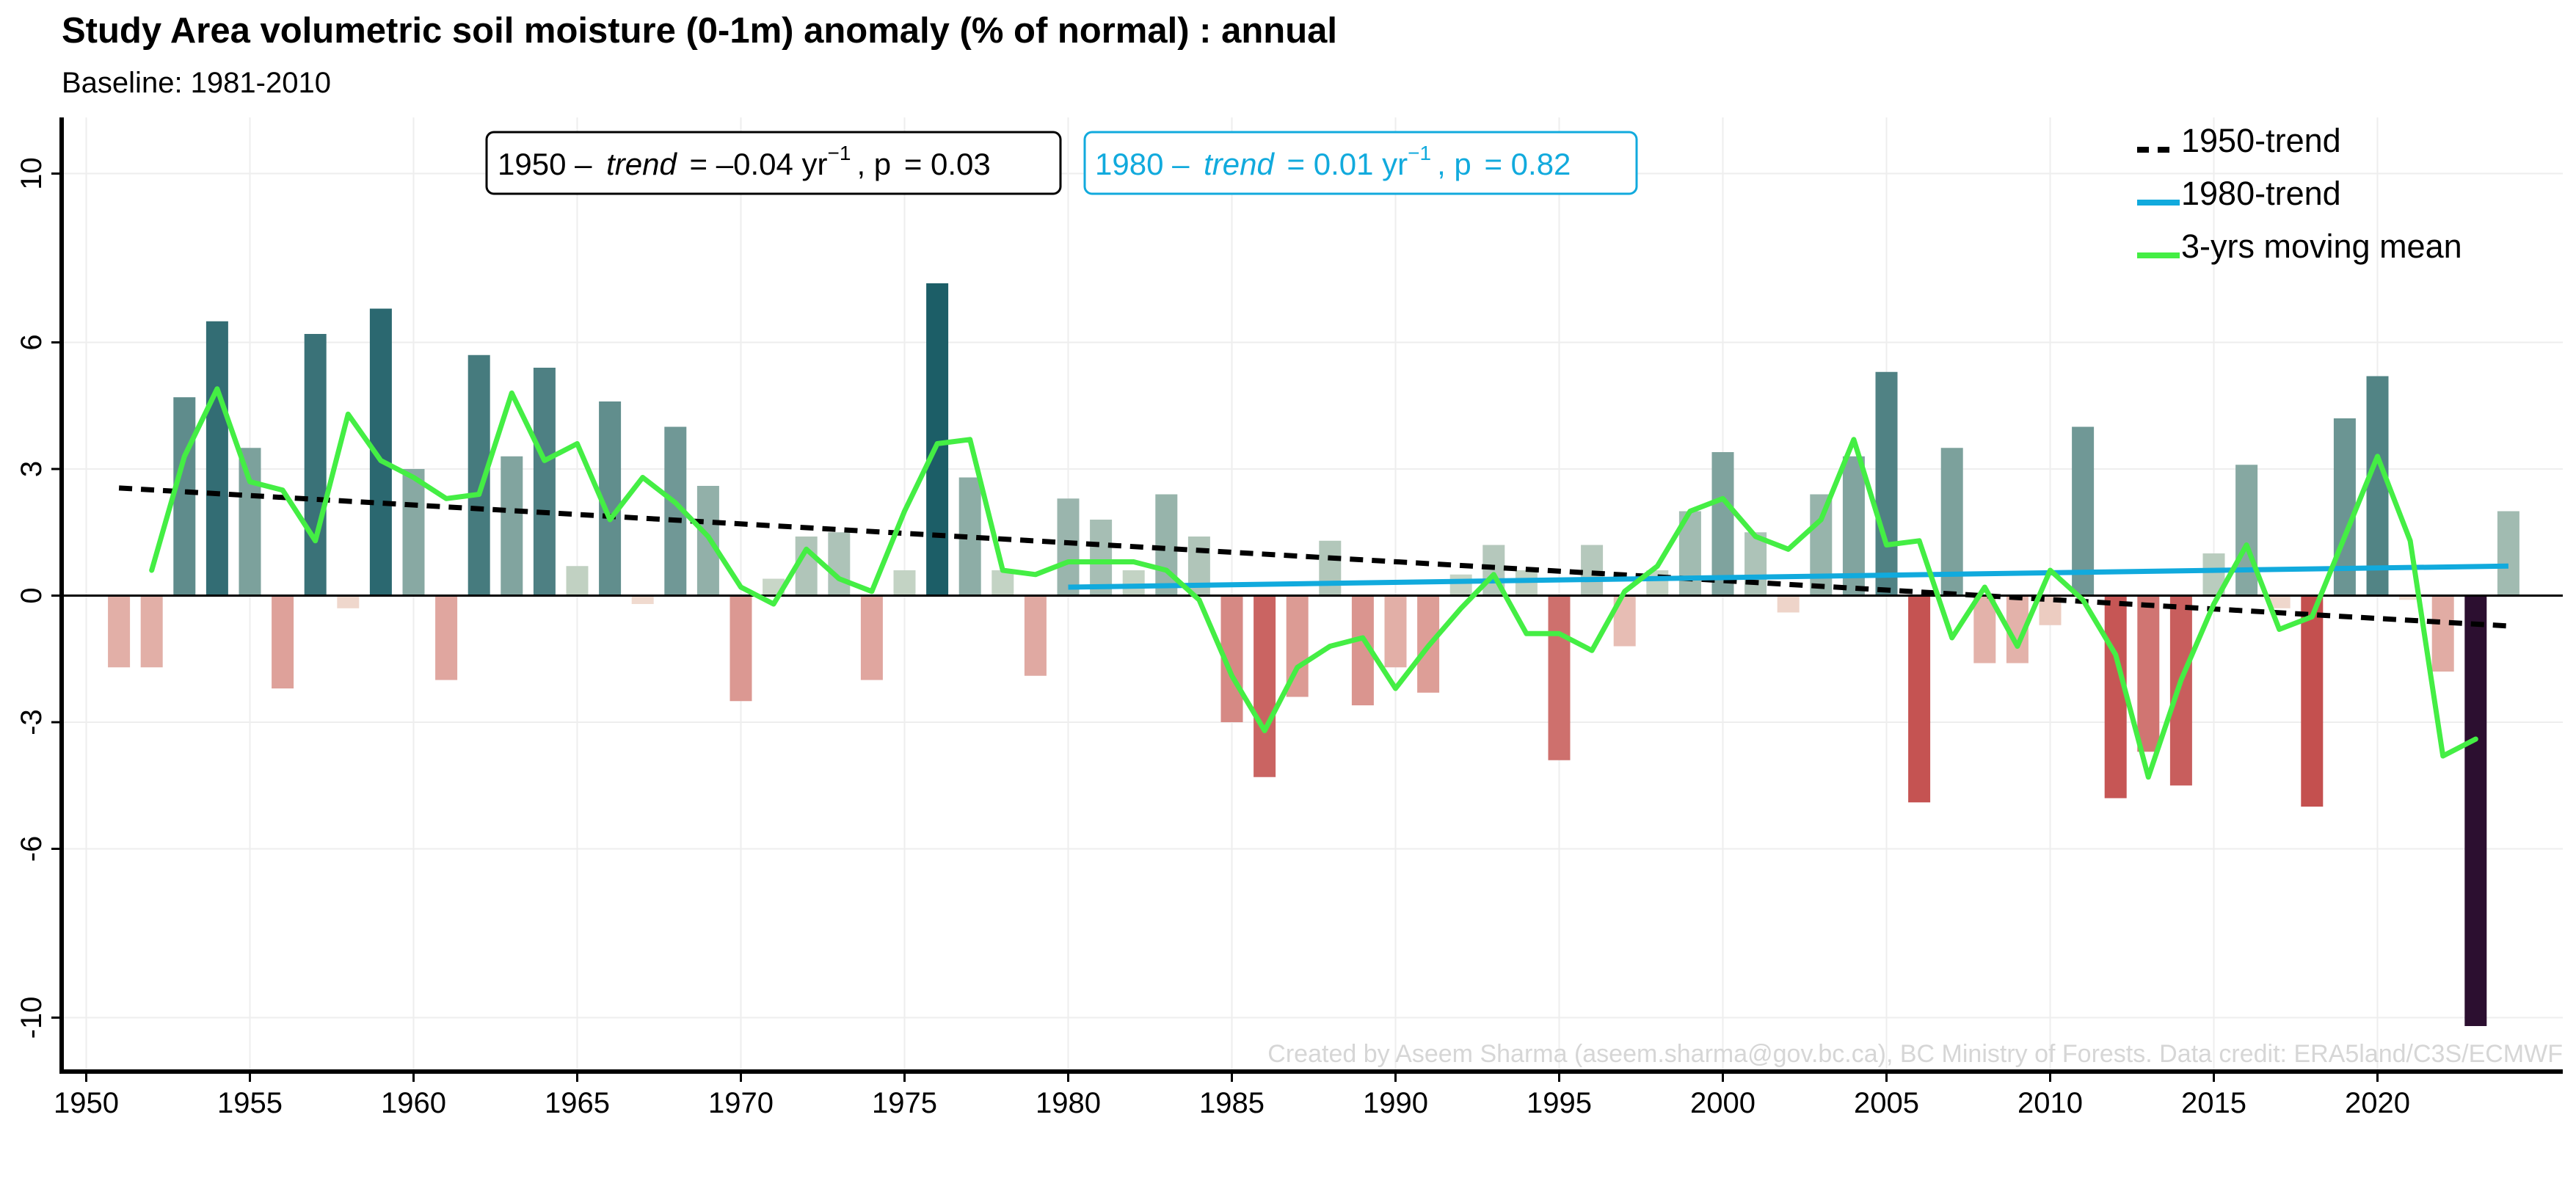  What do you see at coordinates (2213, 1103) in the screenshot?
I see `x-tick-label: 2015` at bounding box center [2213, 1103].